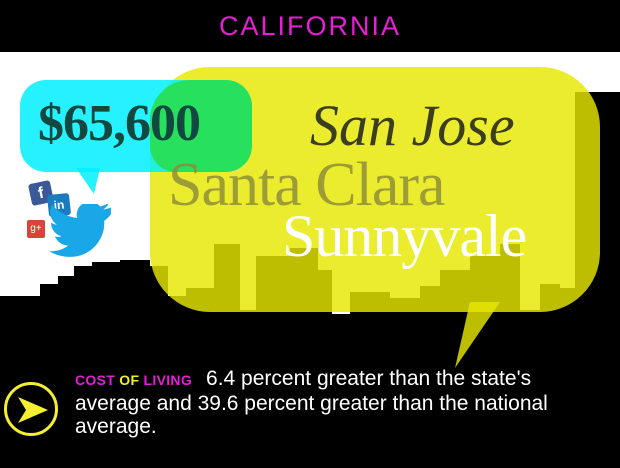 The height and width of the screenshot is (468, 620). What do you see at coordinates (95, 380) in the screenshot?
I see `label-word-cost: COST` at bounding box center [95, 380].